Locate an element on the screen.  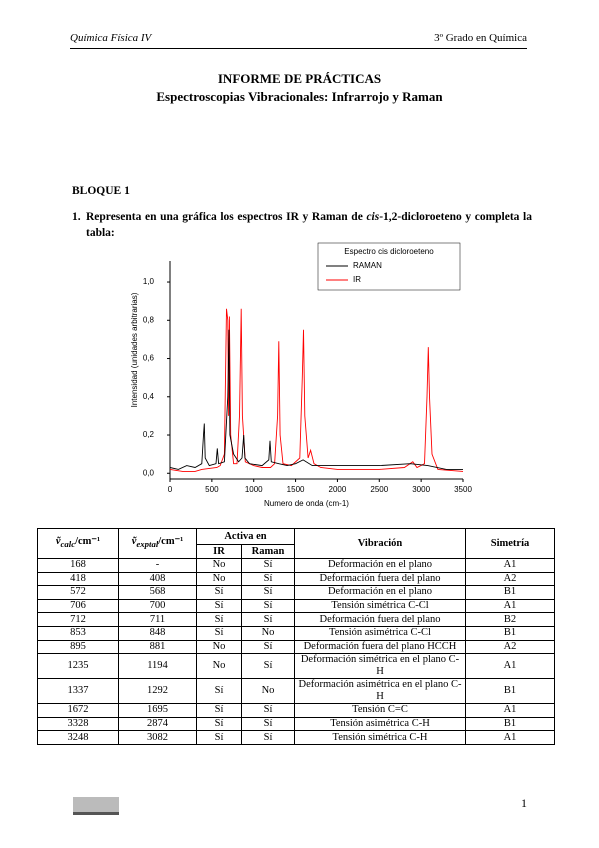
table-row: 168- No Sí Deformación en el plano A1 is located at coordinates (296, 565).